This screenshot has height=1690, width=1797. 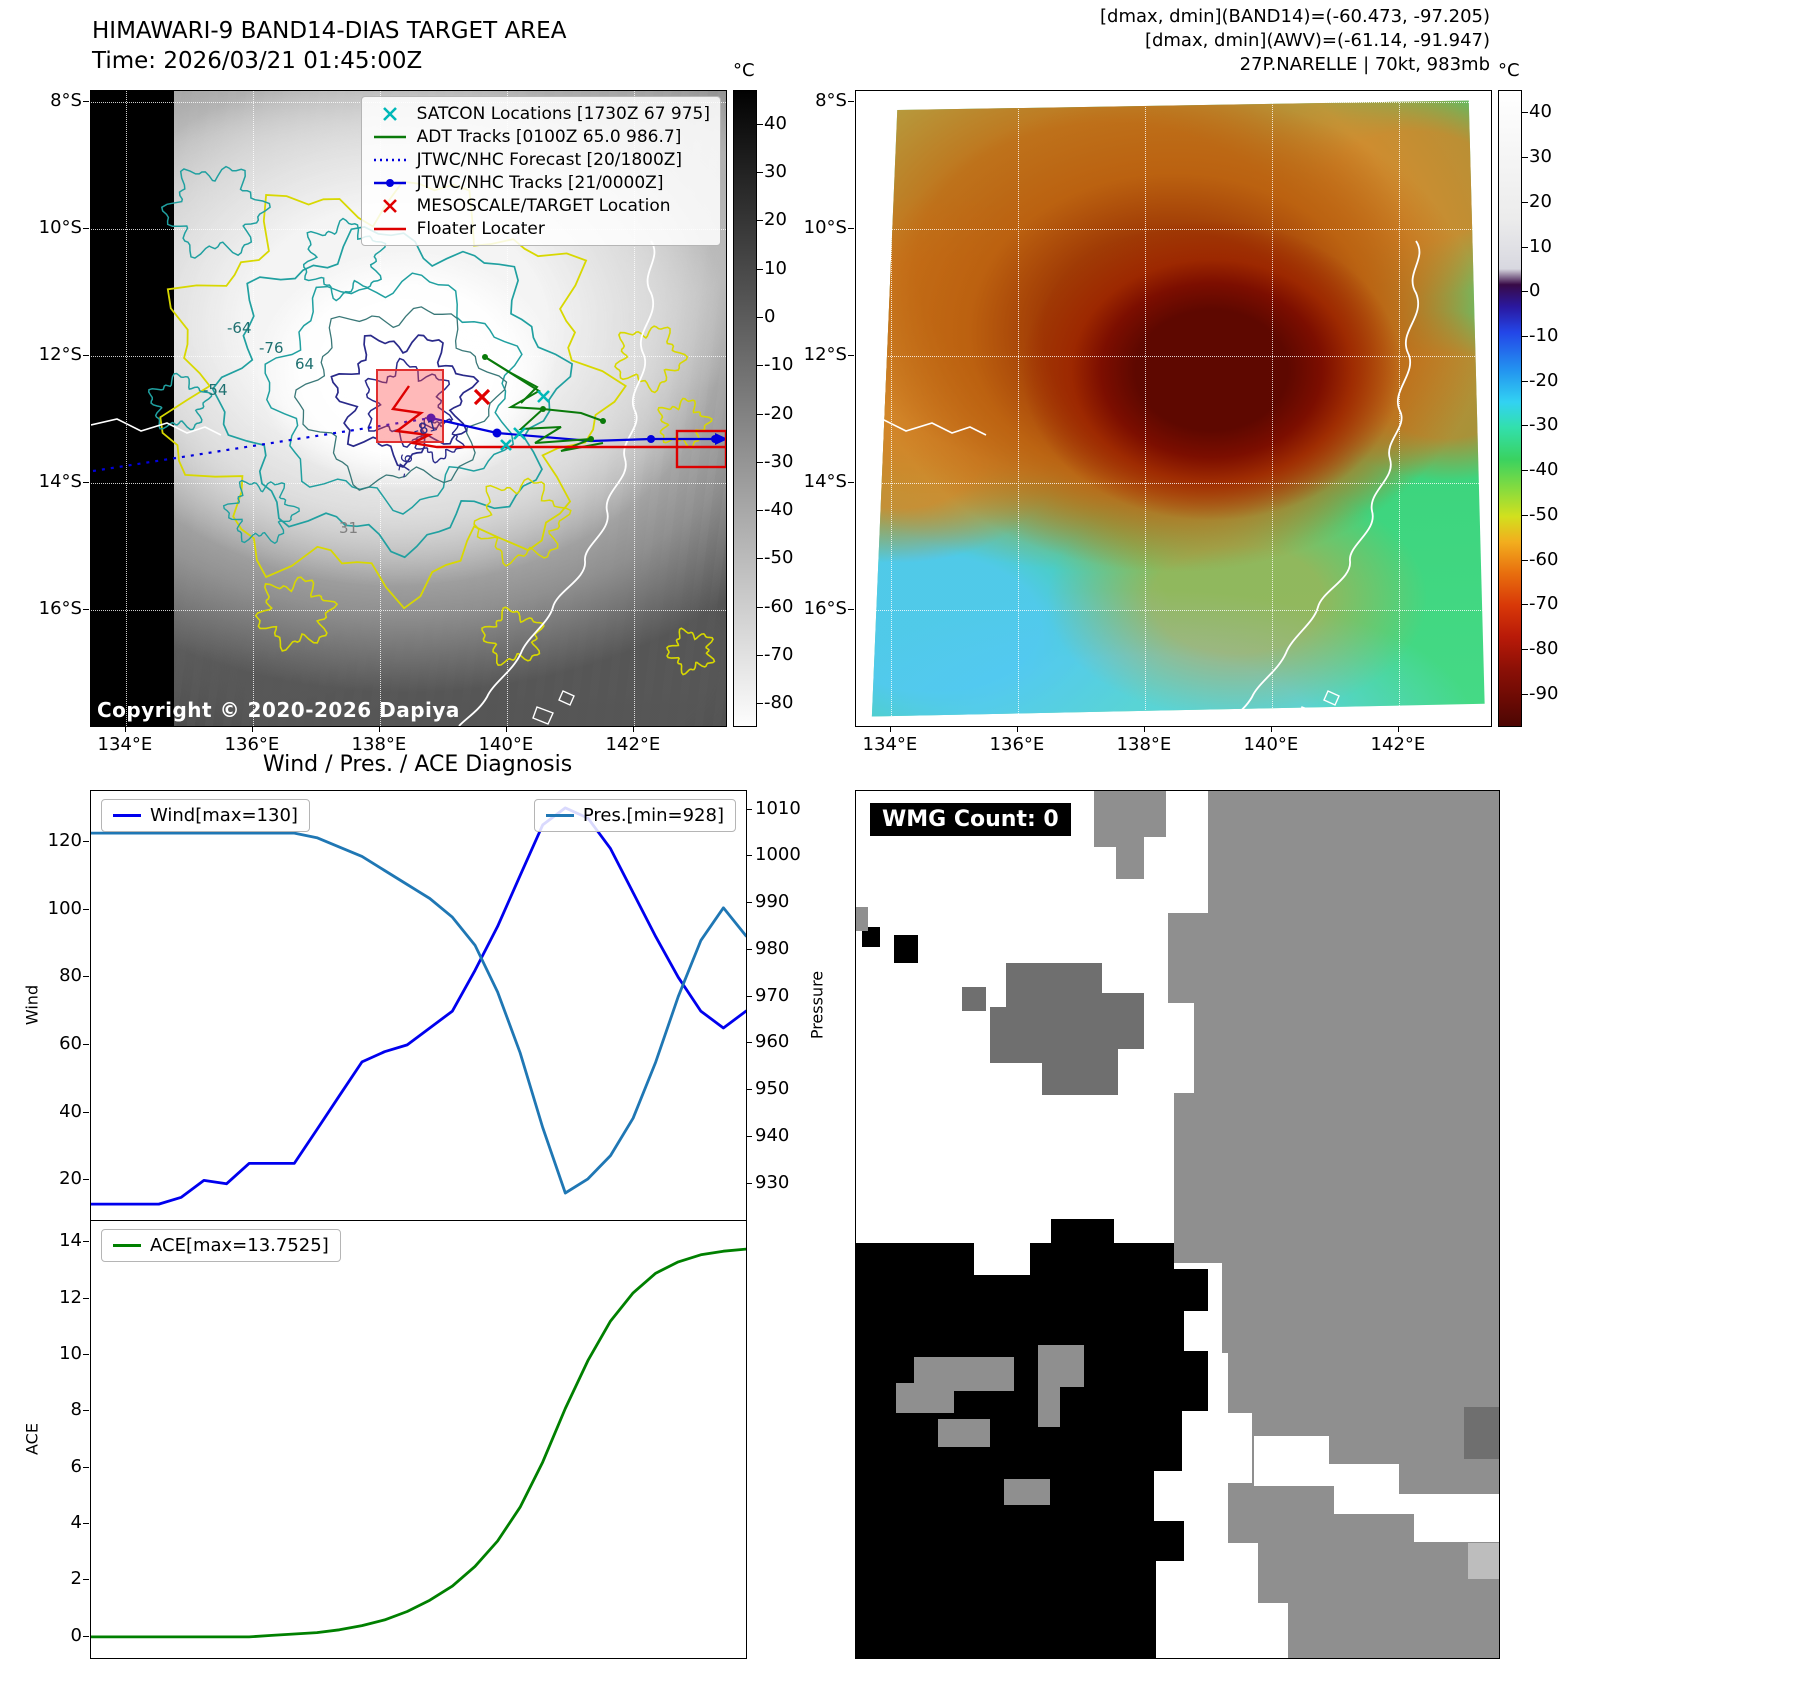 What do you see at coordinates (262, 444) in the screenshot?
I see `jtwc-forecast-line` at bounding box center [262, 444].